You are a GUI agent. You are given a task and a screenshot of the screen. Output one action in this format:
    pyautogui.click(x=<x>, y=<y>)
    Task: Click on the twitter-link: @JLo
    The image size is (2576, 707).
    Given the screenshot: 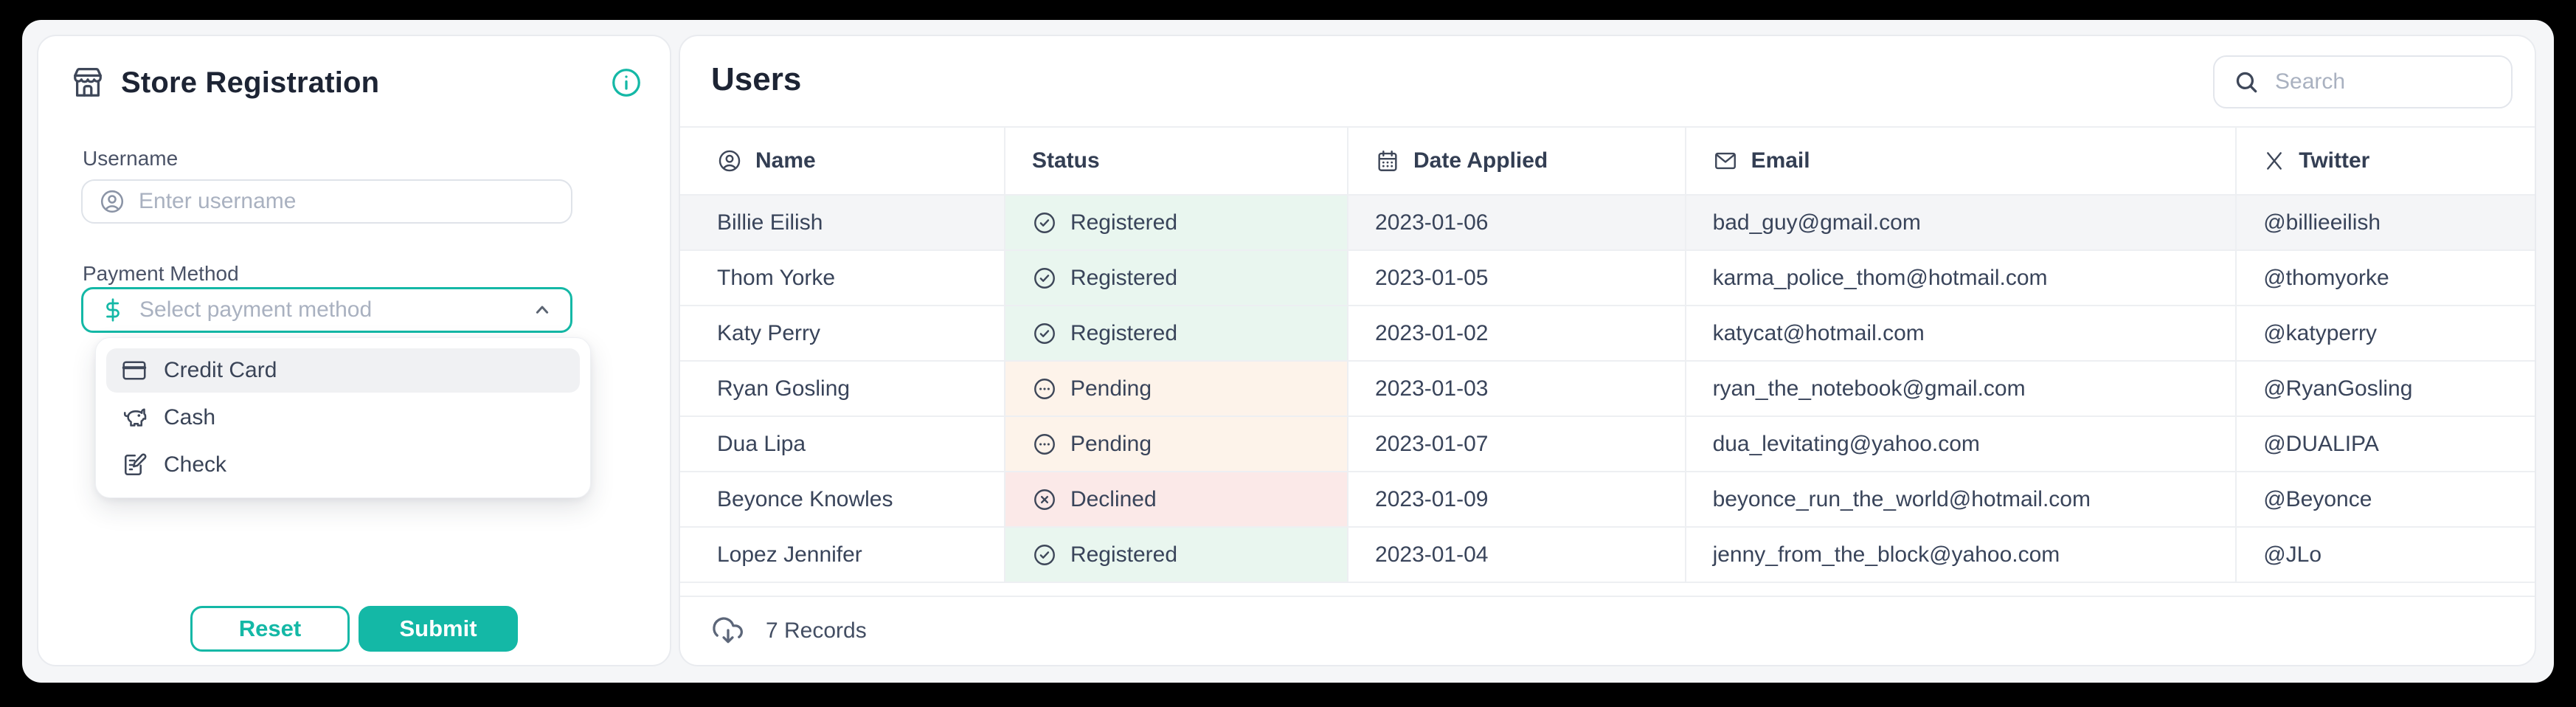 What is the action you would take?
    pyautogui.click(x=2385, y=554)
    